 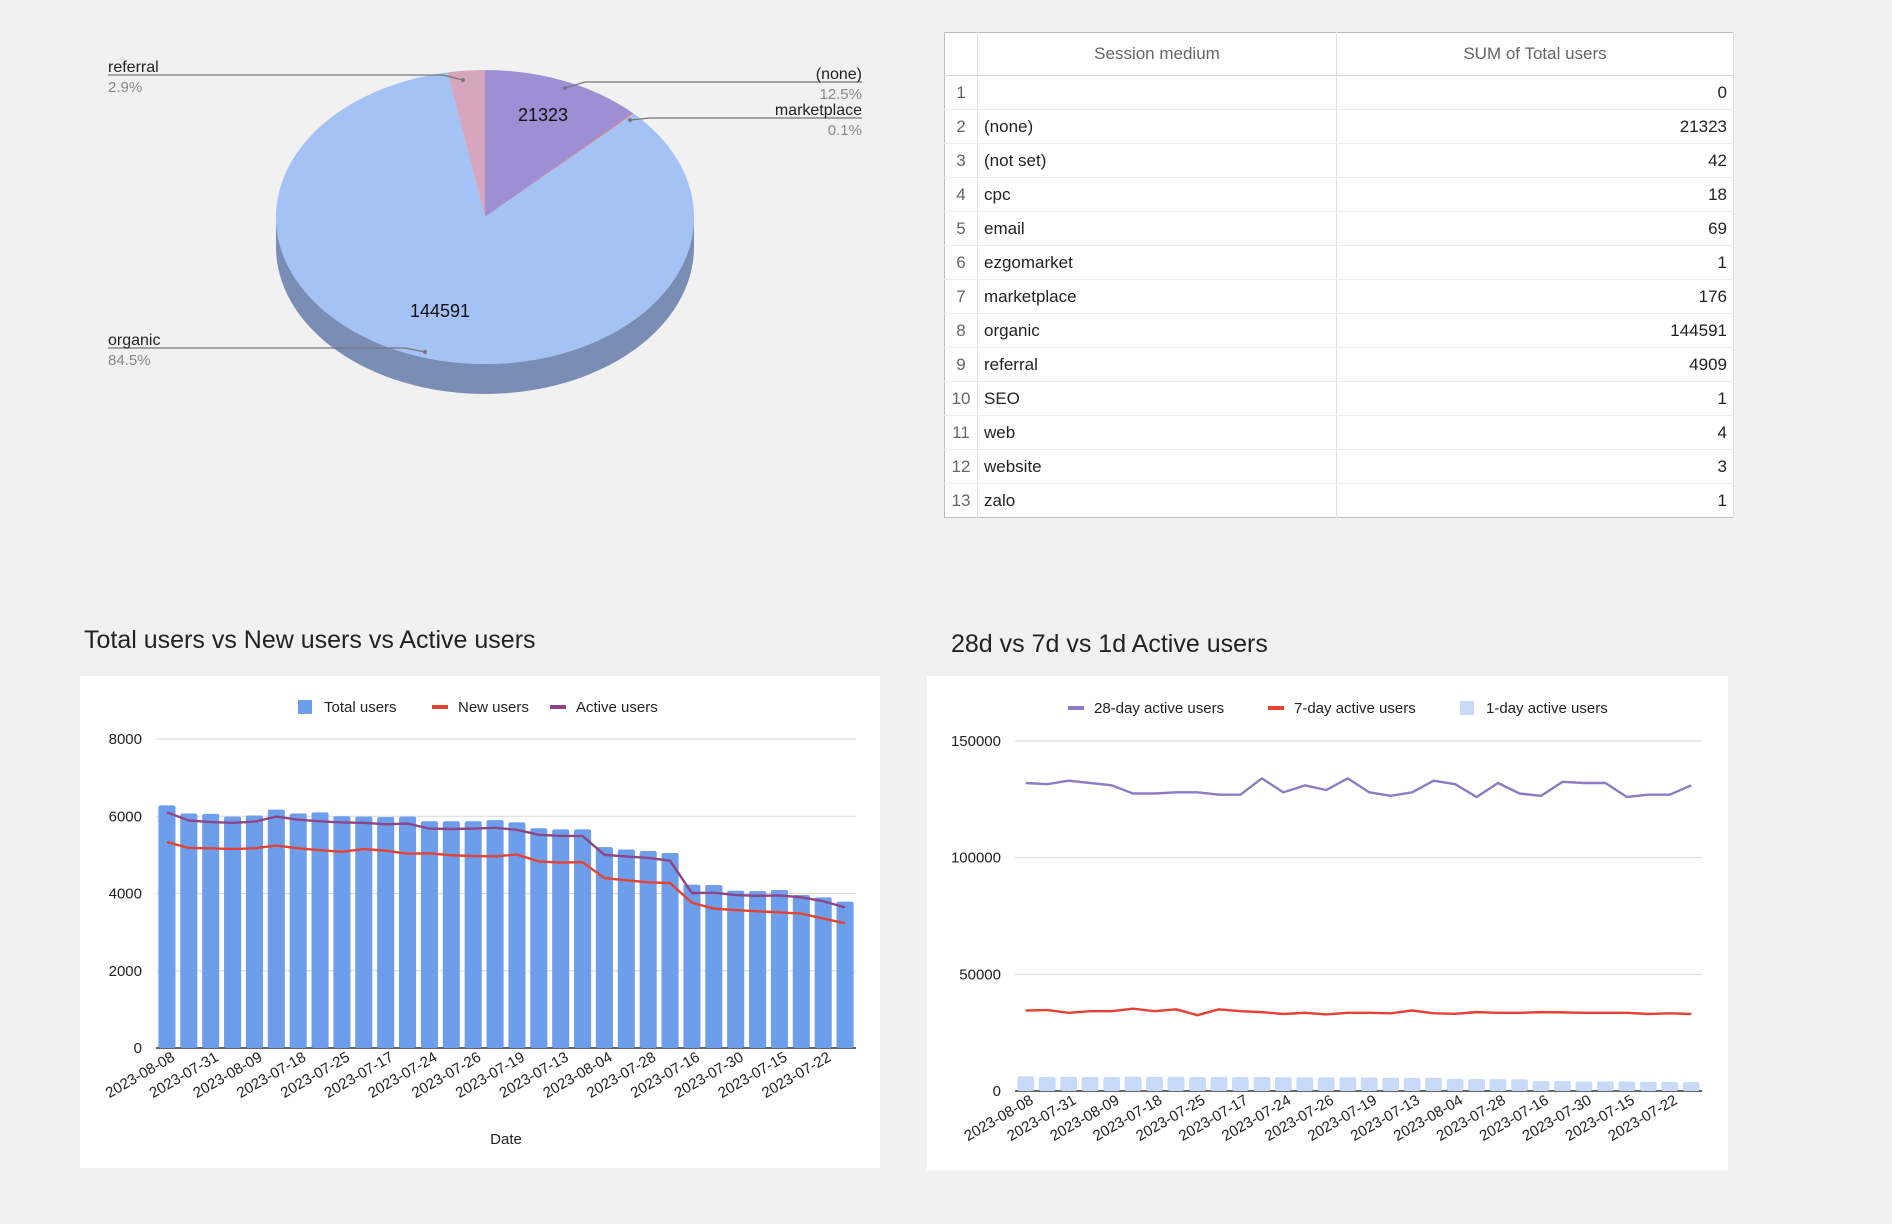 I want to click on table-row: 4 cpc 18, so click(x=1339, y=194).